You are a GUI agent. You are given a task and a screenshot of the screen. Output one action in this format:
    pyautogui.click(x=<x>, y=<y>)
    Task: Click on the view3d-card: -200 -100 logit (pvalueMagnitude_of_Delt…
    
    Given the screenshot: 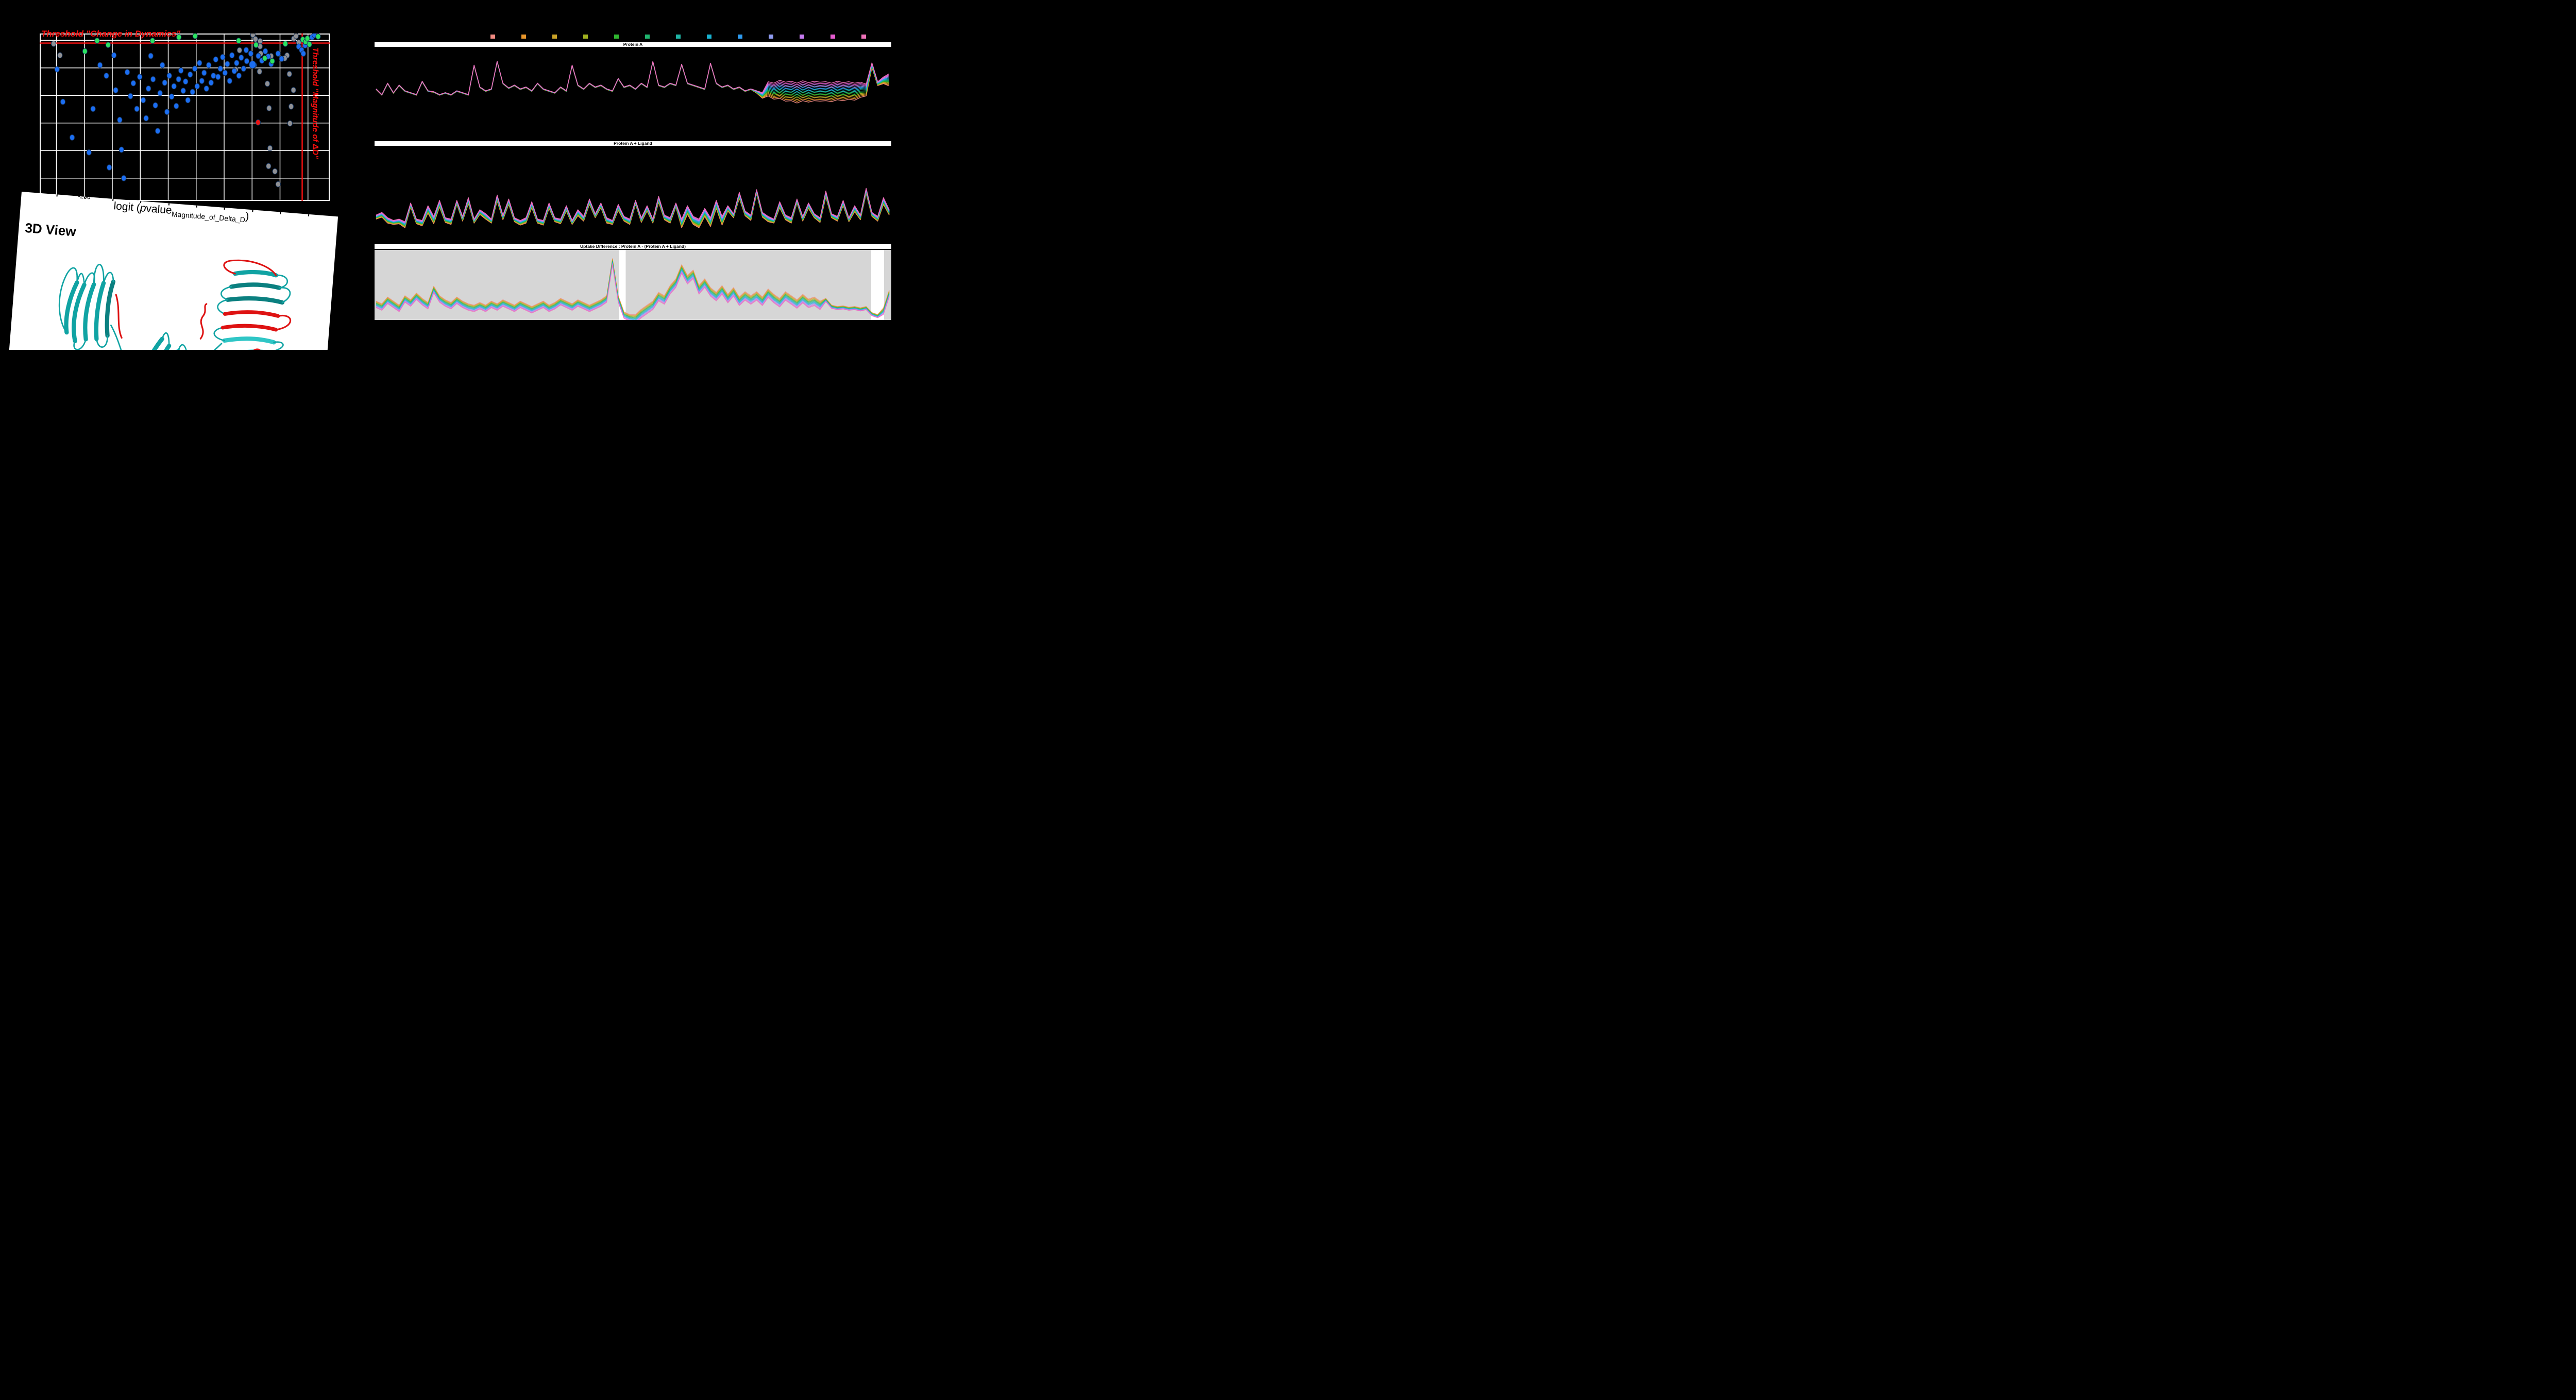 What is the action you would take?
    pyautogui.click(x=171, y=271)
    